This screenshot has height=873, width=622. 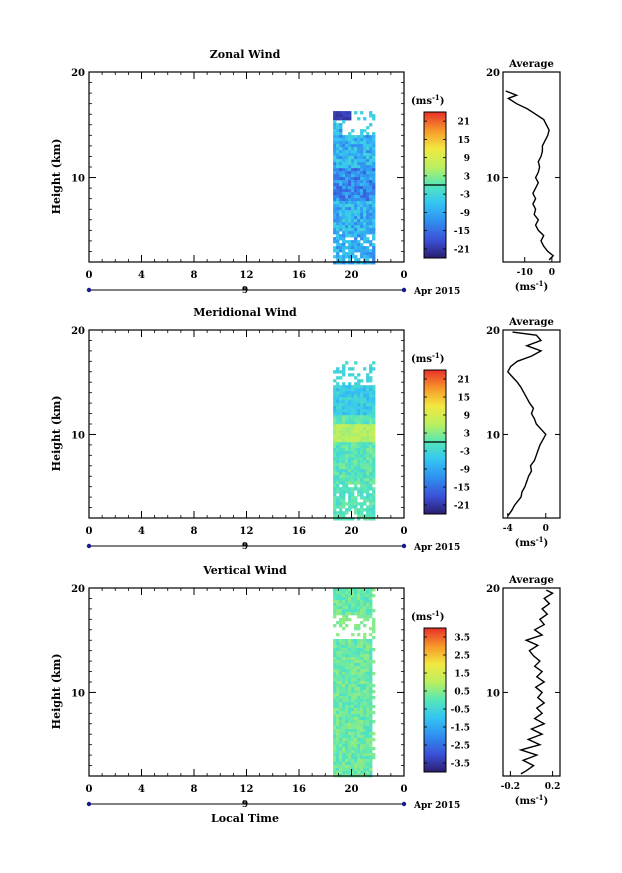 I want to click on average-x-label-base: (ms, so click(x=525, y=801).